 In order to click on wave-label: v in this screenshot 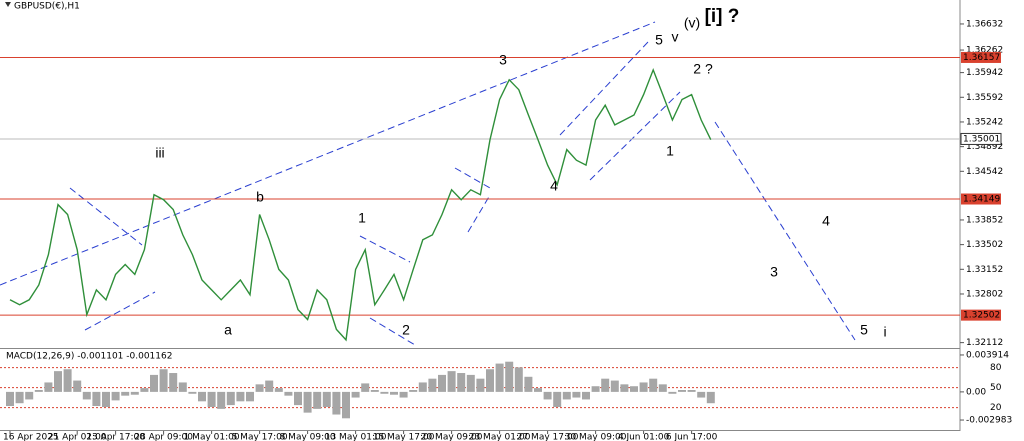, I will do `click(675, 37)`.